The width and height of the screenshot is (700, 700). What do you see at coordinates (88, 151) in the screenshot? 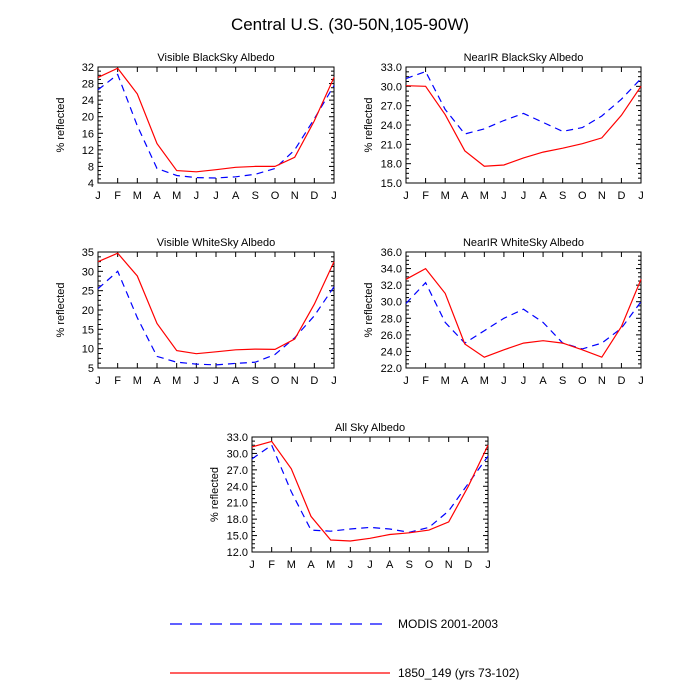
I see `y-tick-label: 12` at bounding box center [88, 151].